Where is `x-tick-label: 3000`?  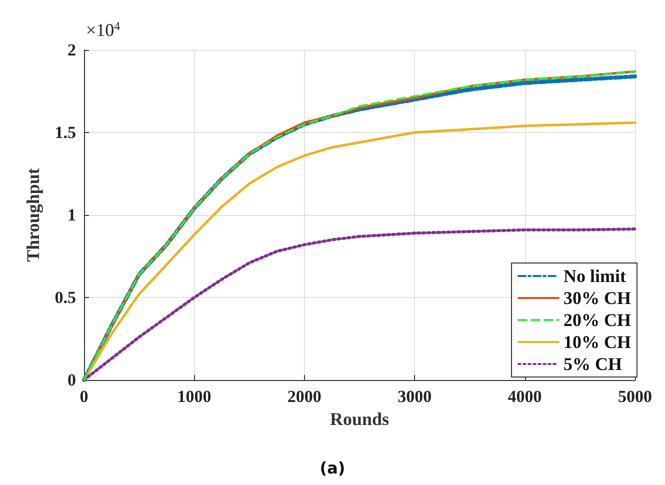 x-tick-label: 3000 is located at coordinates (415, 396).